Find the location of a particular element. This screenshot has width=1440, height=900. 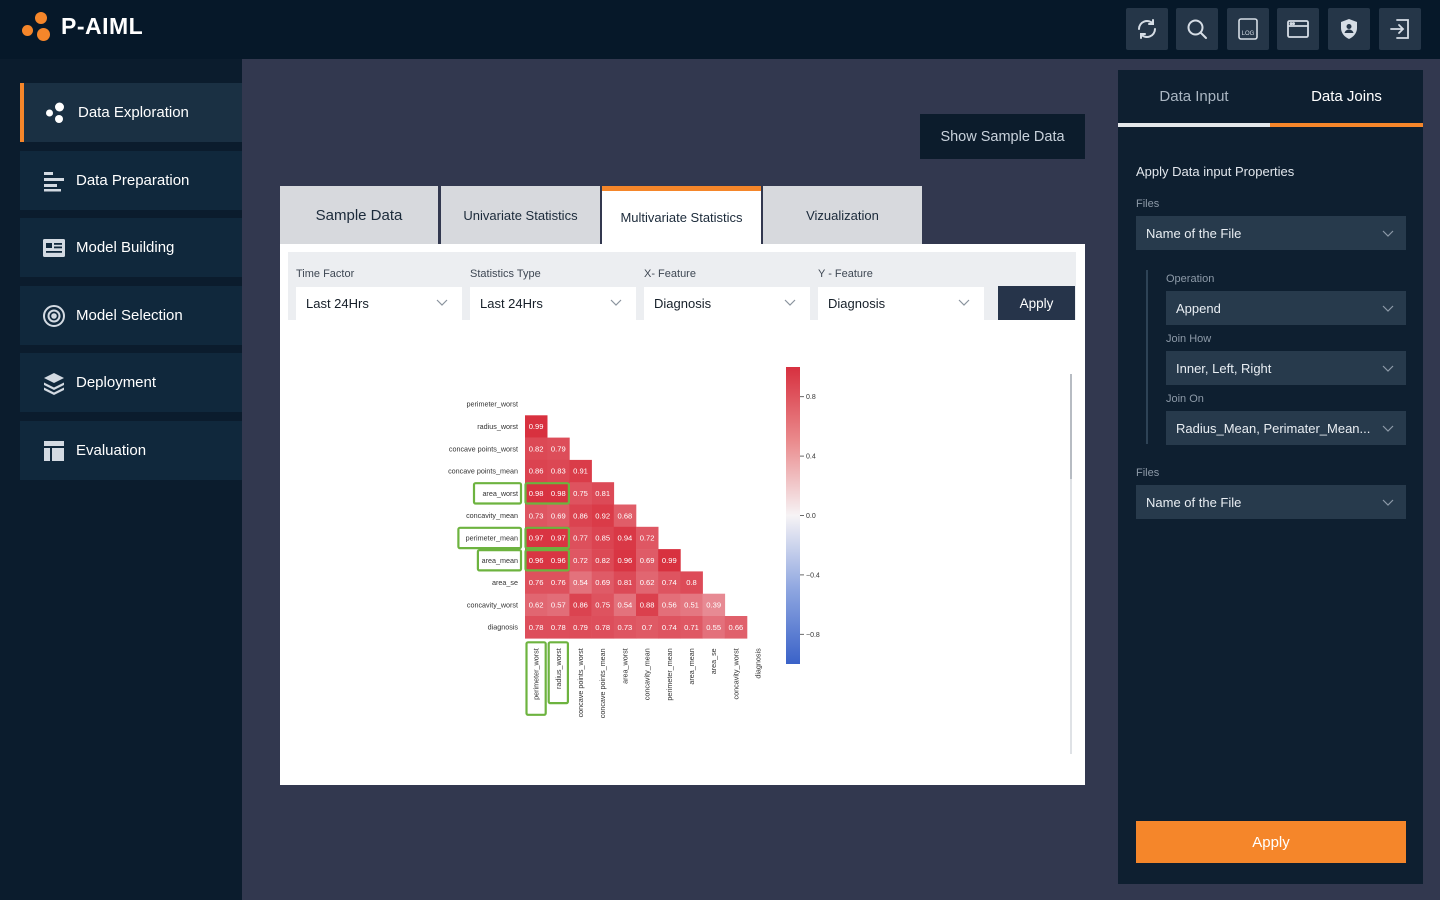

operation-label: Operation is located at coordinates (1190, 279).